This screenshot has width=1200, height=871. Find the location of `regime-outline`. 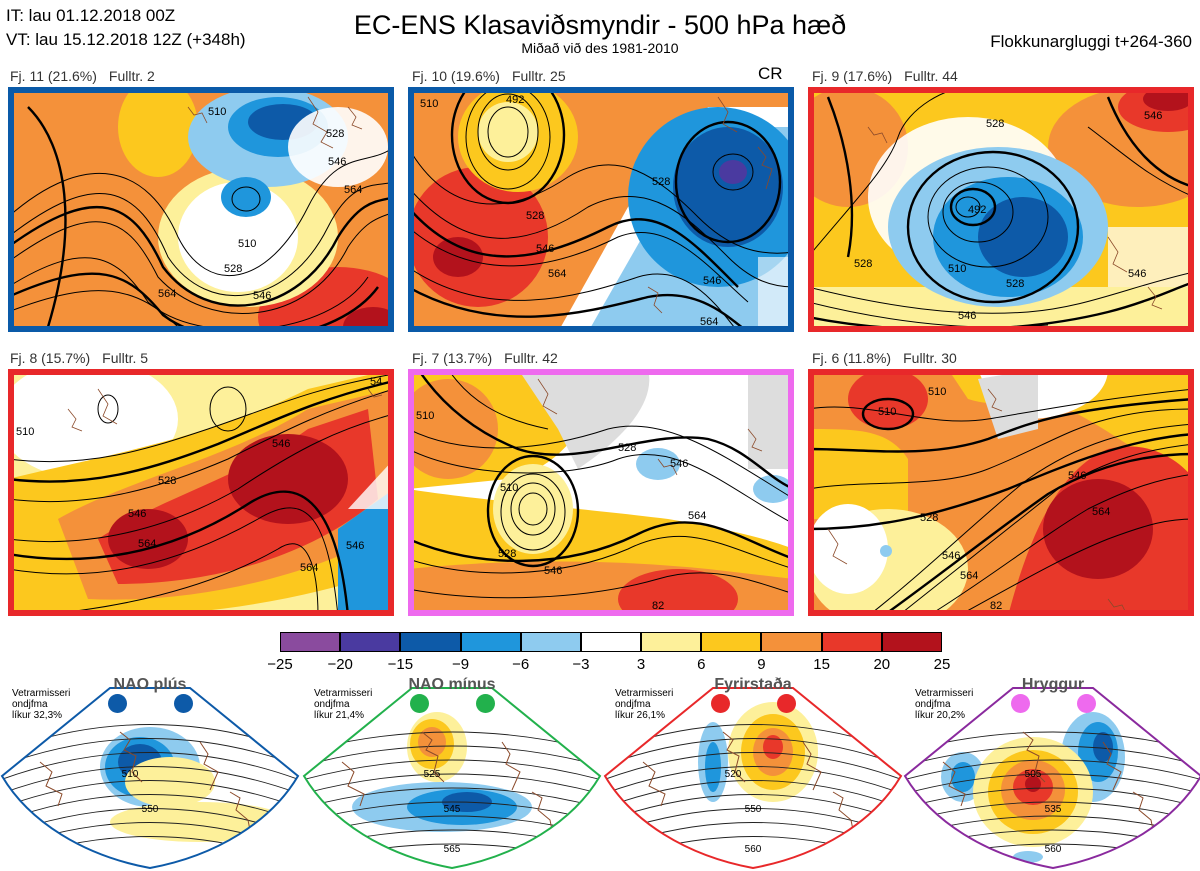

regime-outline is located at coordinates (150, 778).